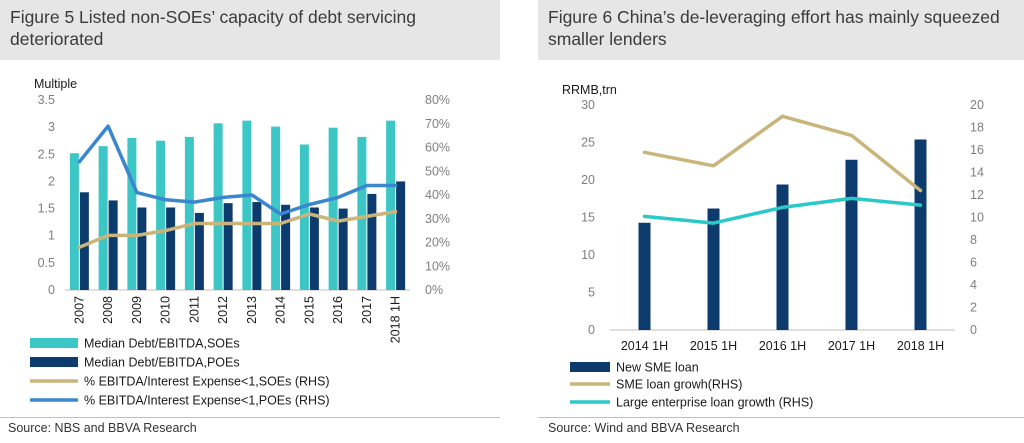  Describe the element at coordinates (102, 428) in the screenshot. I see `figure5-source: Source: NBS and BBVA Research` at that location.